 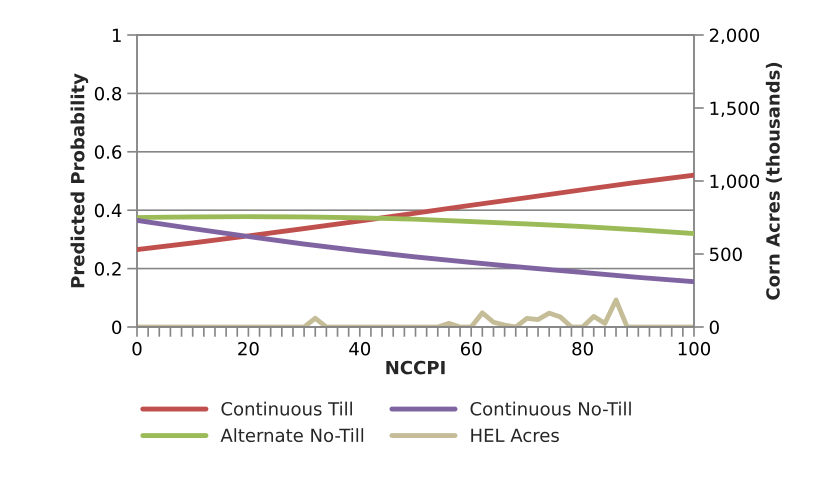 I want to click on x-tick-label: 20, so click(x=248, y=349).